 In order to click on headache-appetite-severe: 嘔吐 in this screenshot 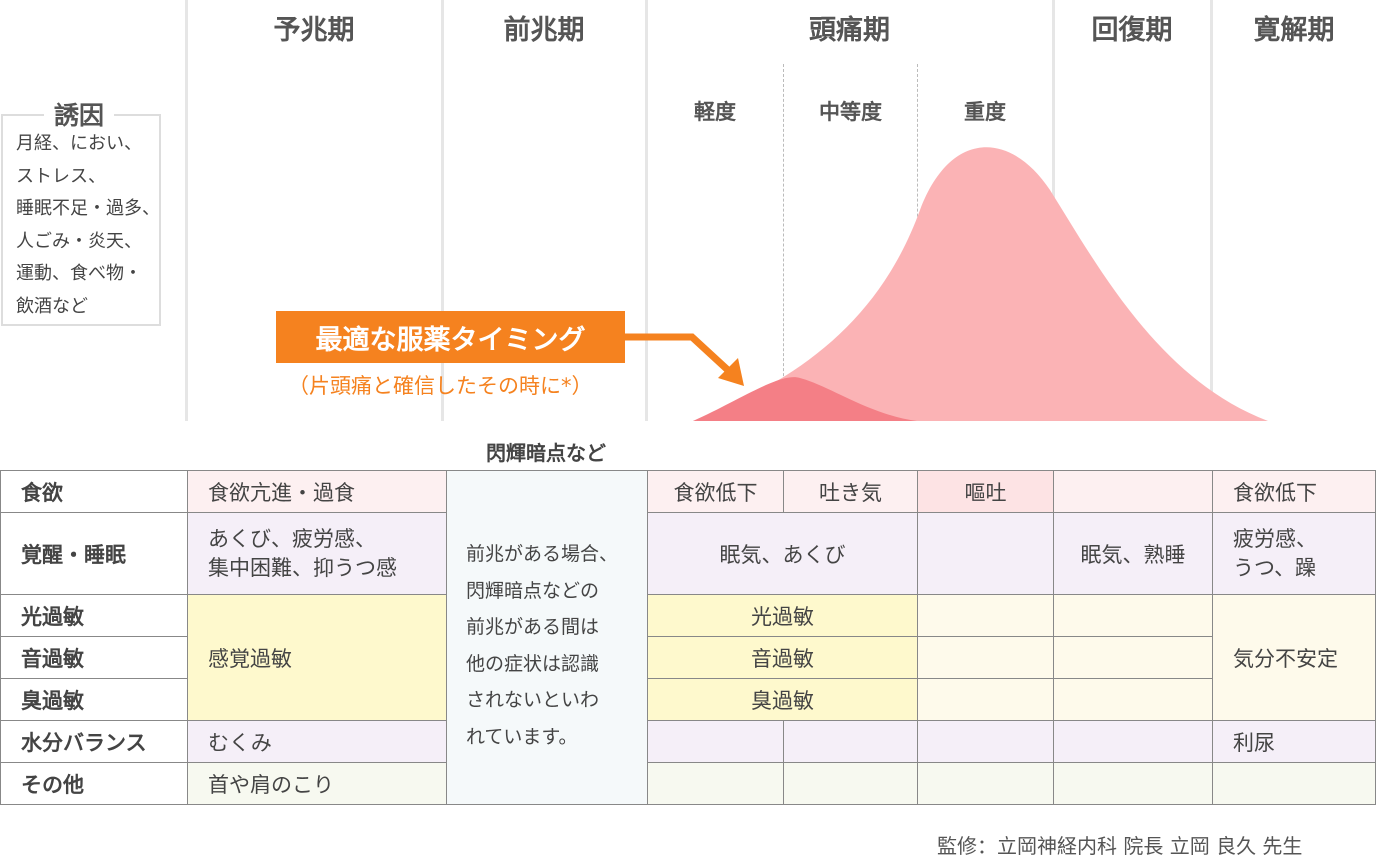, I will do `click(985, 491)`.